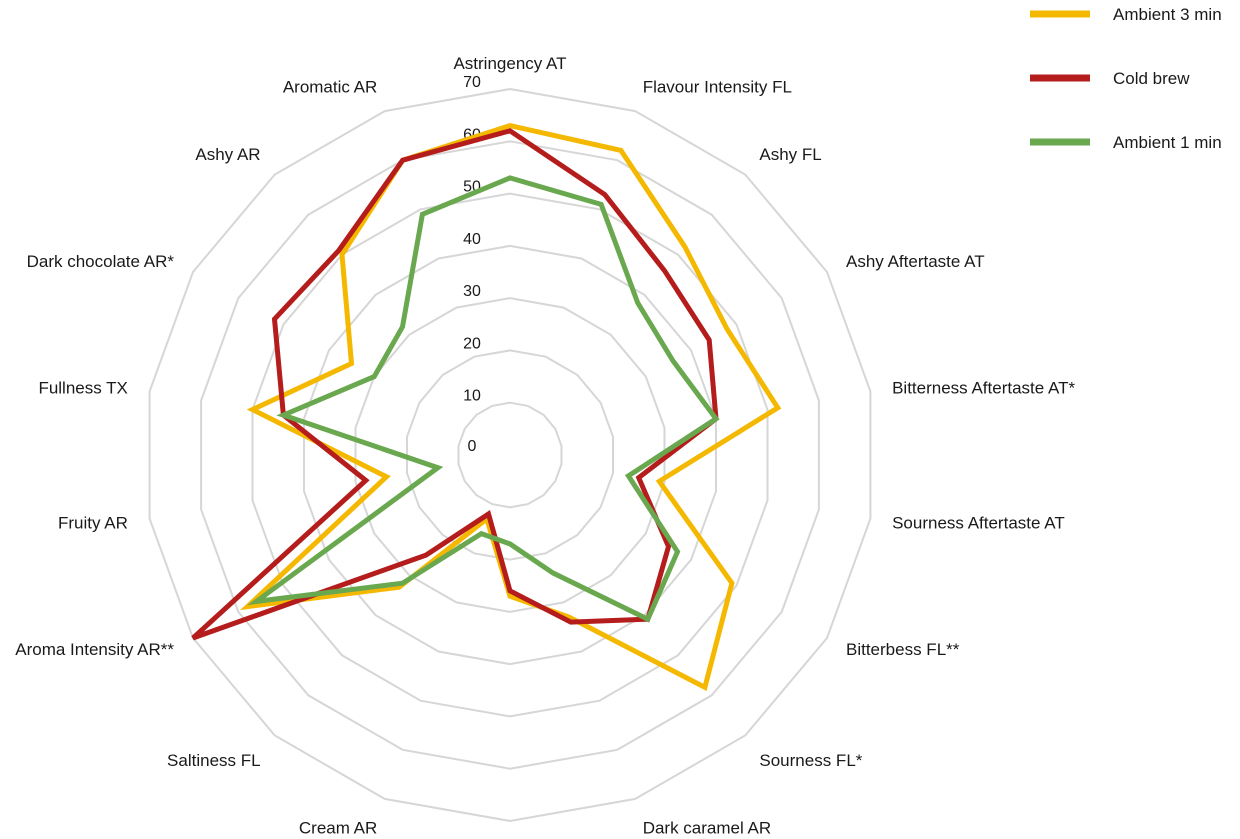 The height and width of the screenshot is (839, 1240). I want to click on axis-label: Sourness Aftertaste AT, so click(978, 522).